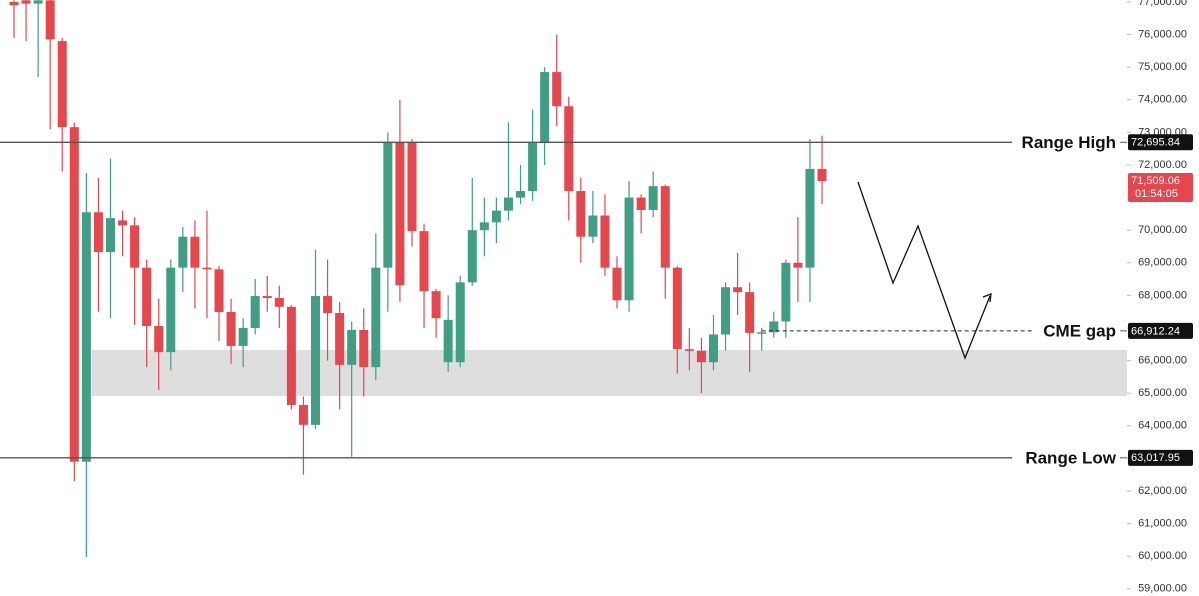 The width and height of the screenshot is (1199, 596). What do you see at coordinates (1162, 589) in the screenshot?
I see `y-tick-label: 59,000.00` at bounding box center [1162, 589].